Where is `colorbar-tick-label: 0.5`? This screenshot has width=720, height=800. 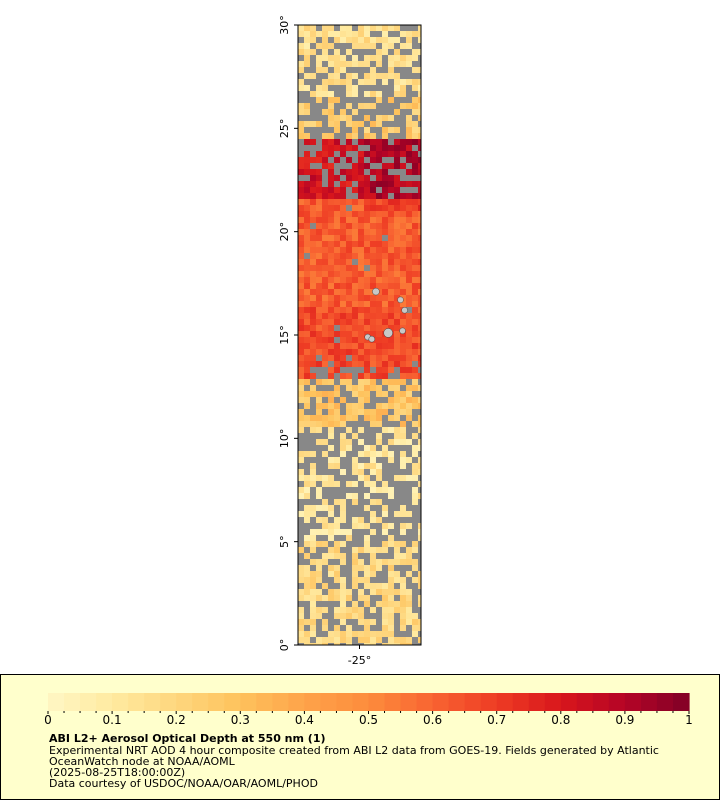 colorbar-tick-label: 0.5 is located at coordinates (368, 720).